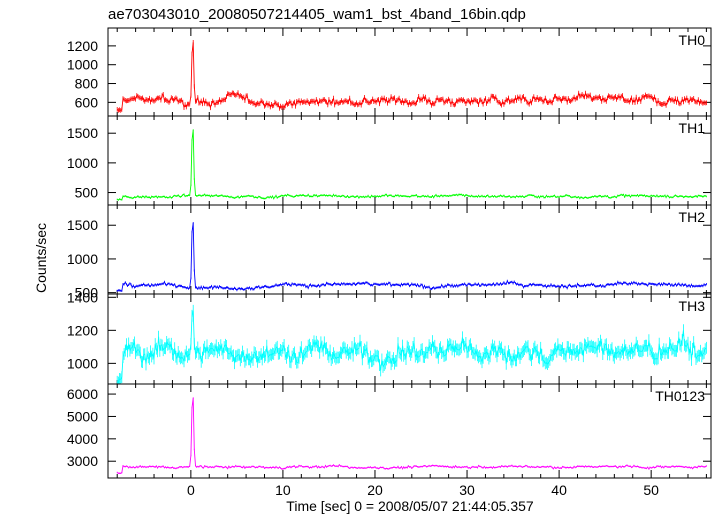 This screenshot has height=516, width=717. What do you see at coordinates (692, 40) in the screenshot?
I see `series-label: TH0` at bounding box center [692, 40].